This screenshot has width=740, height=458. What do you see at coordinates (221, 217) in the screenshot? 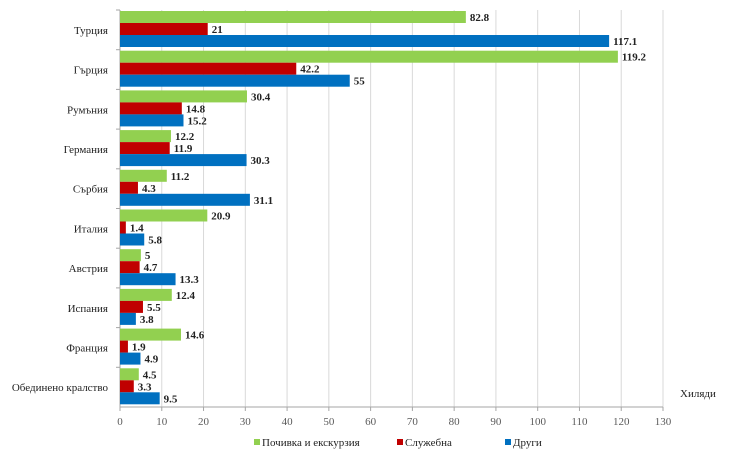
I see `data-label: 20.9` at bounding box center [221, 217].